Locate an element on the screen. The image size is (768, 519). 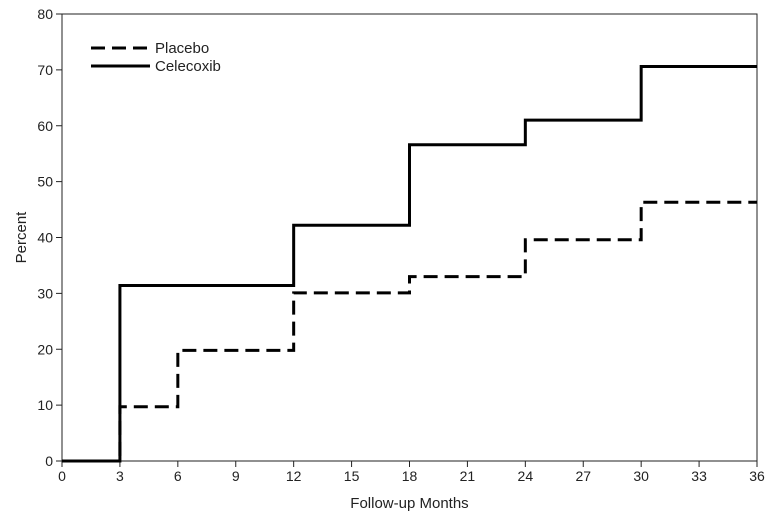
x-tick-label: 3 is located at coordinates (120, 476).